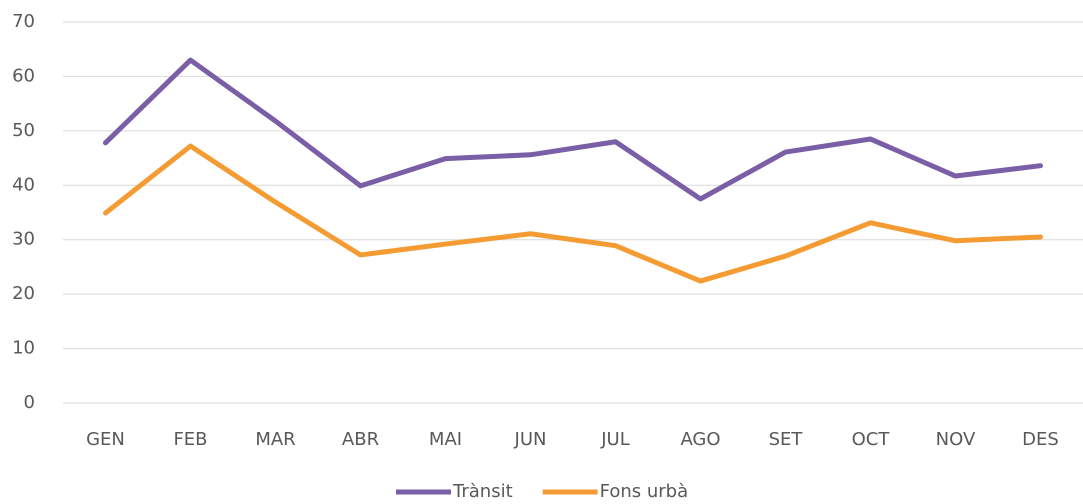 This screenshot has width=1083, height=504. I want to click on x-tick-label: OCT, so click(871, 439).